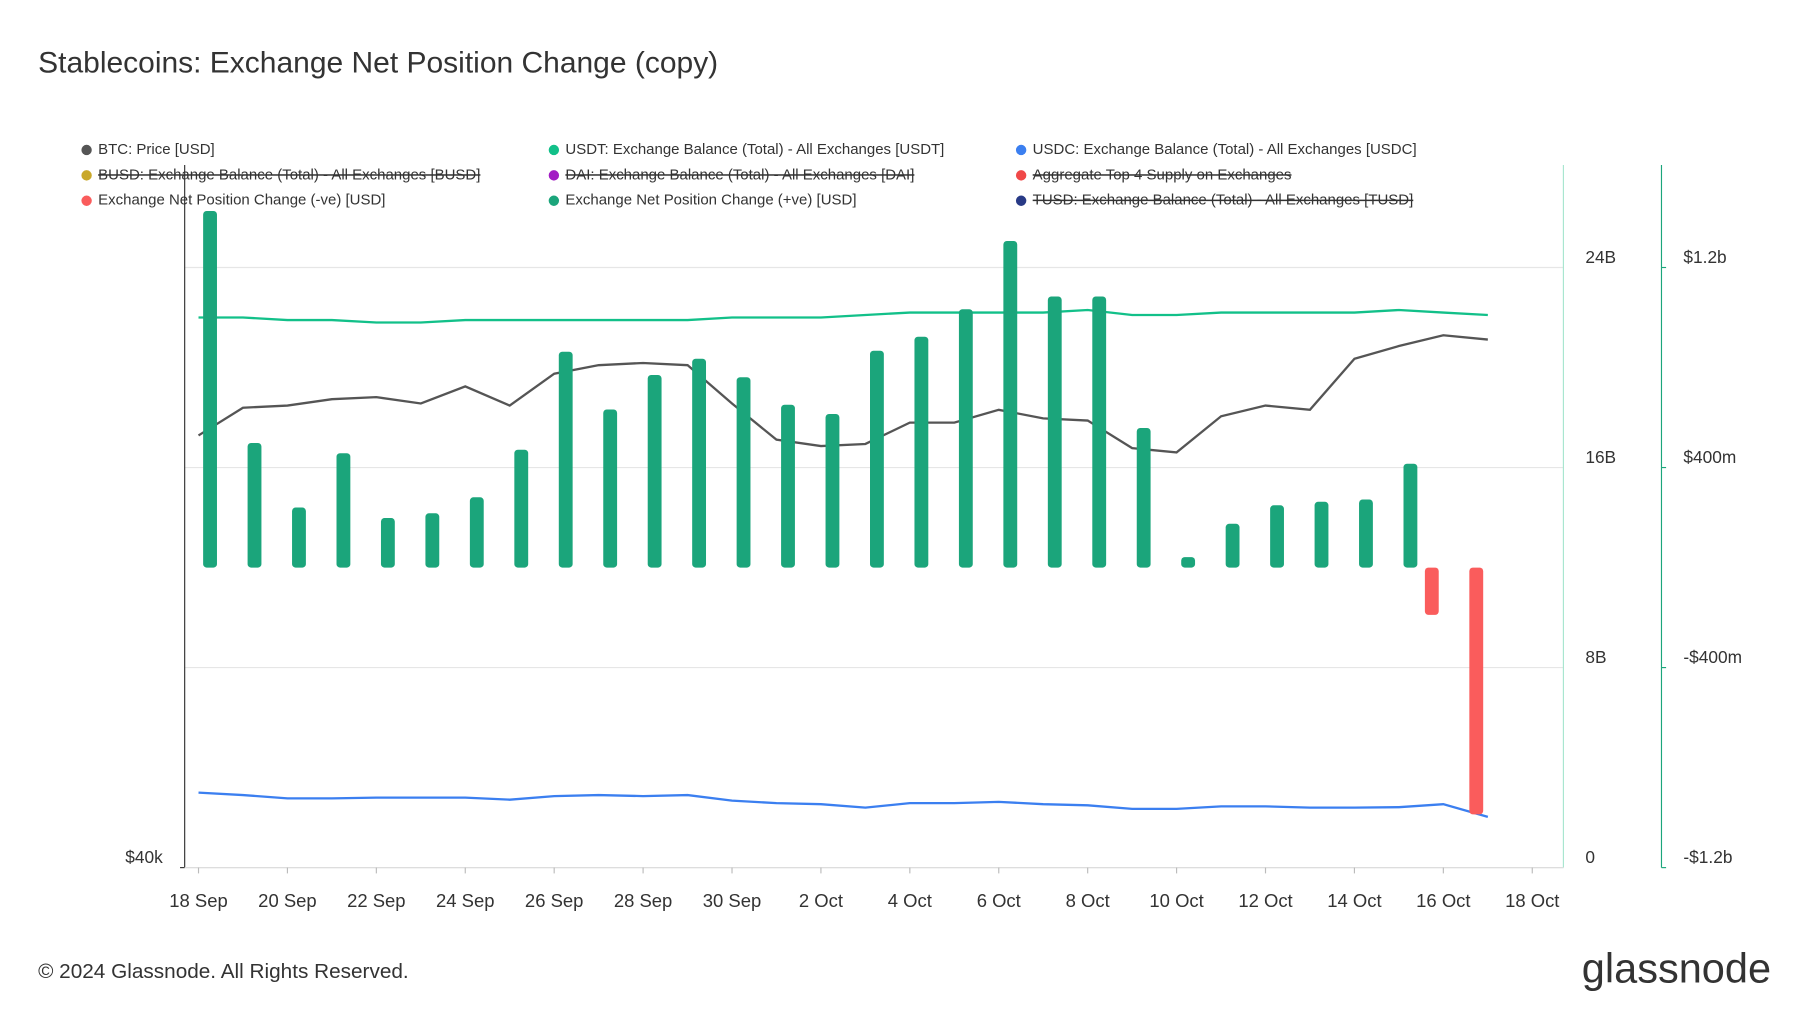  What do you see at coordinates (1600, 457) in the screenshot?
I see `y2-tick-label: 16B` at bounding box center [1600, 457].